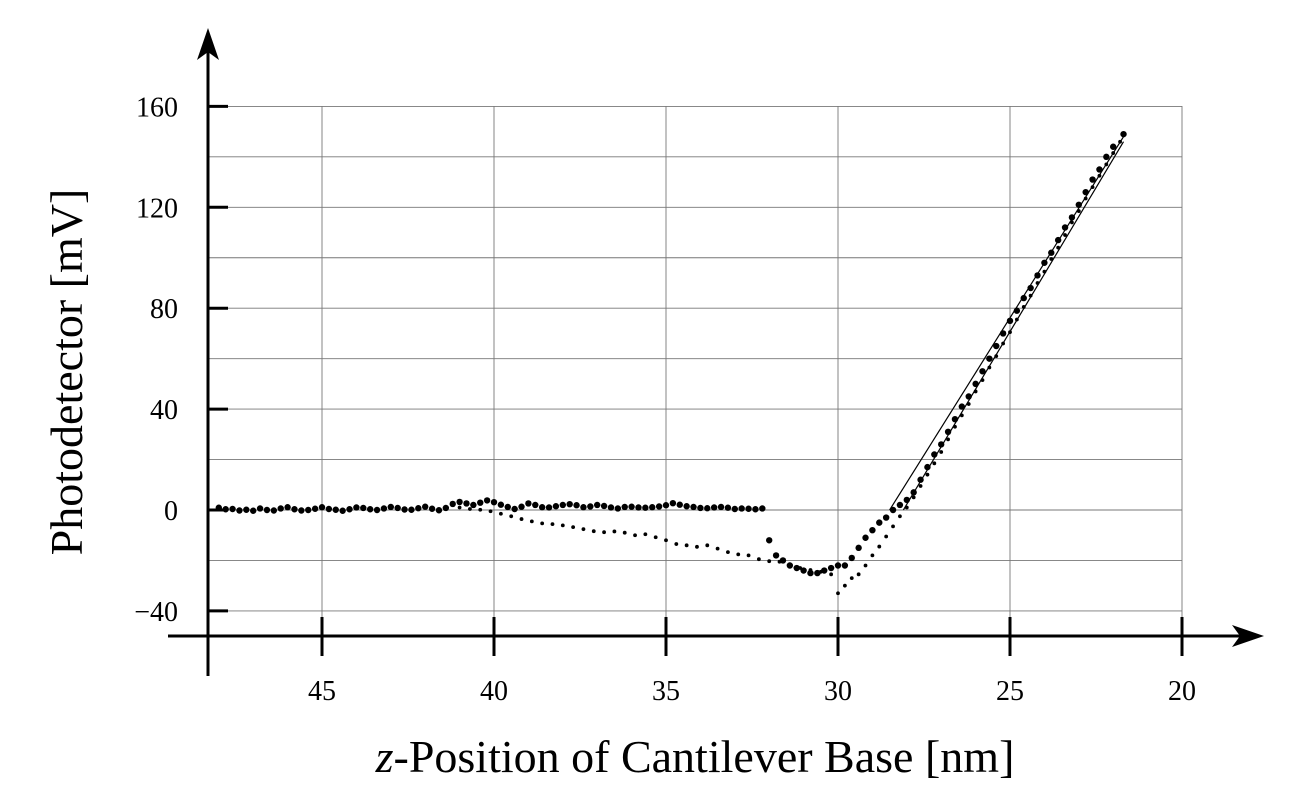  What do you see at coordinates (208, 44) in the screenshot?
I see `y-axis-arrowhead` at bounding box center [208, 44].